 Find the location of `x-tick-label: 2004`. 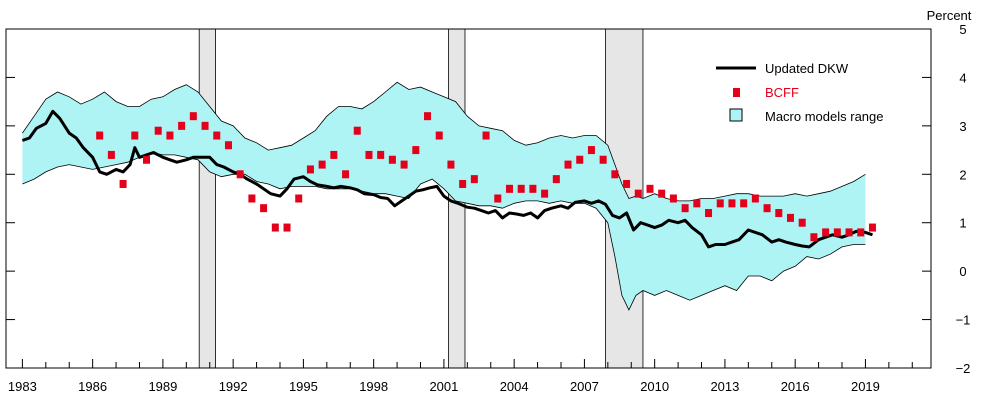

x-tick-label: 2004 is located at coordinates (514, 386).